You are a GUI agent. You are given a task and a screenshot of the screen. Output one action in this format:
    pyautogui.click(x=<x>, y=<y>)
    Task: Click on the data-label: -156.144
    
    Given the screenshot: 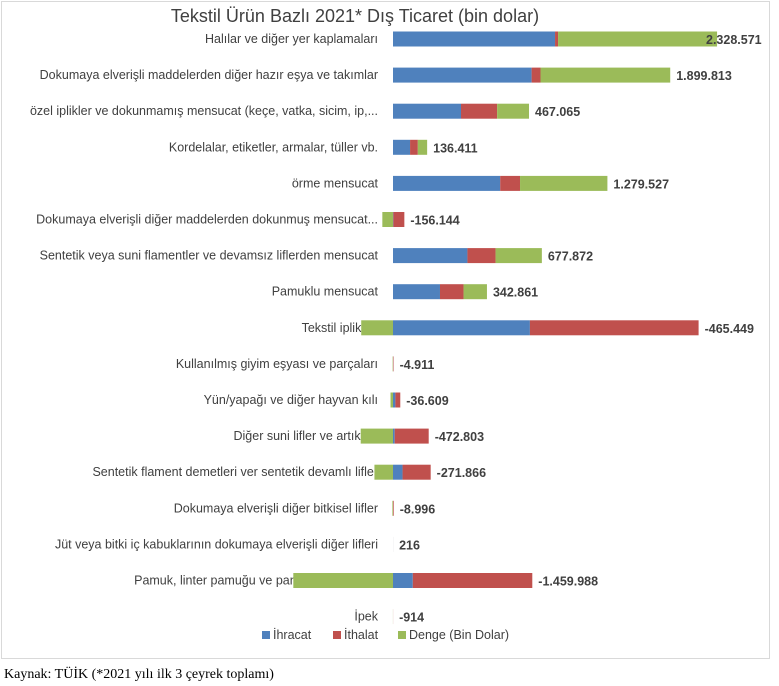 What is the action you would take?
    pyautogui.click(x=434, y=221)
    